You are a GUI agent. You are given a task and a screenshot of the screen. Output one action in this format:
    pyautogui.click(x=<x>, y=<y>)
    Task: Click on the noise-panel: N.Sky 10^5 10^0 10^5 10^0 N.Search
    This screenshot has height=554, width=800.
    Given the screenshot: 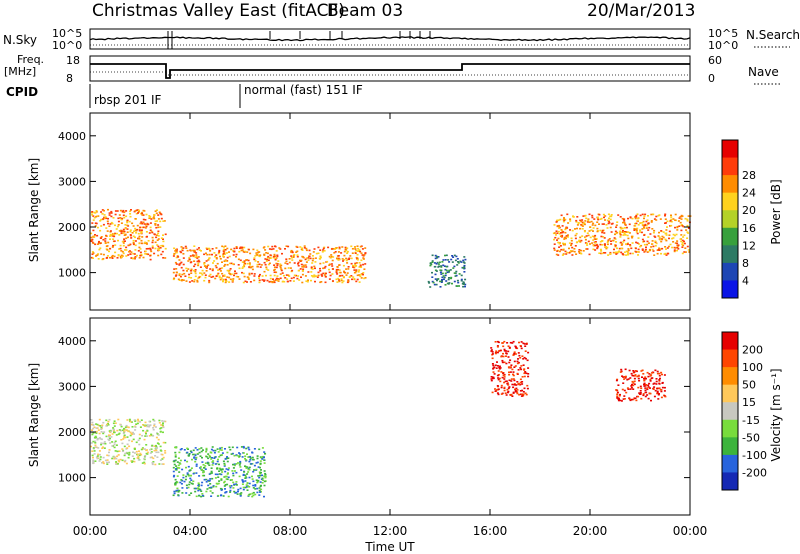 What is the action you would take?
    pyautogui.click(x=401, y=39)
    